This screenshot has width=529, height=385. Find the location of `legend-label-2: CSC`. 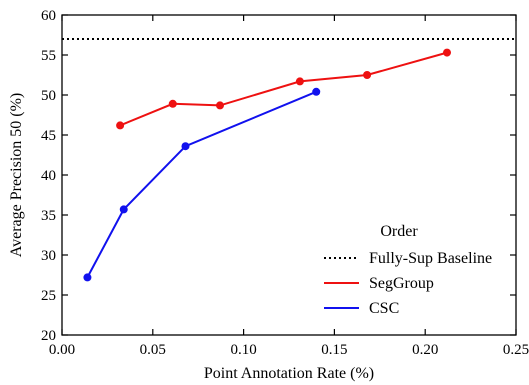

legend-label-2: CSC is located at coordinates (384, 308).